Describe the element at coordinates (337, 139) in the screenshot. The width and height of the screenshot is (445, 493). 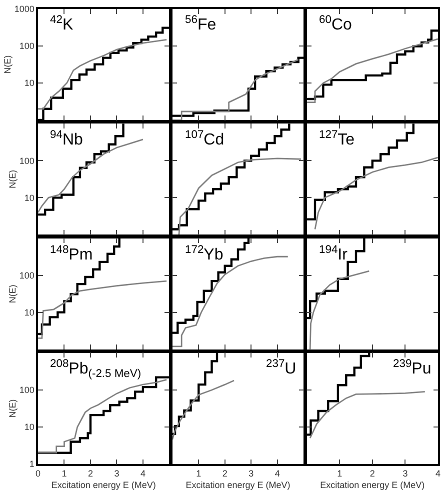
I see `chart-title: $^{127}$Te` at that location.